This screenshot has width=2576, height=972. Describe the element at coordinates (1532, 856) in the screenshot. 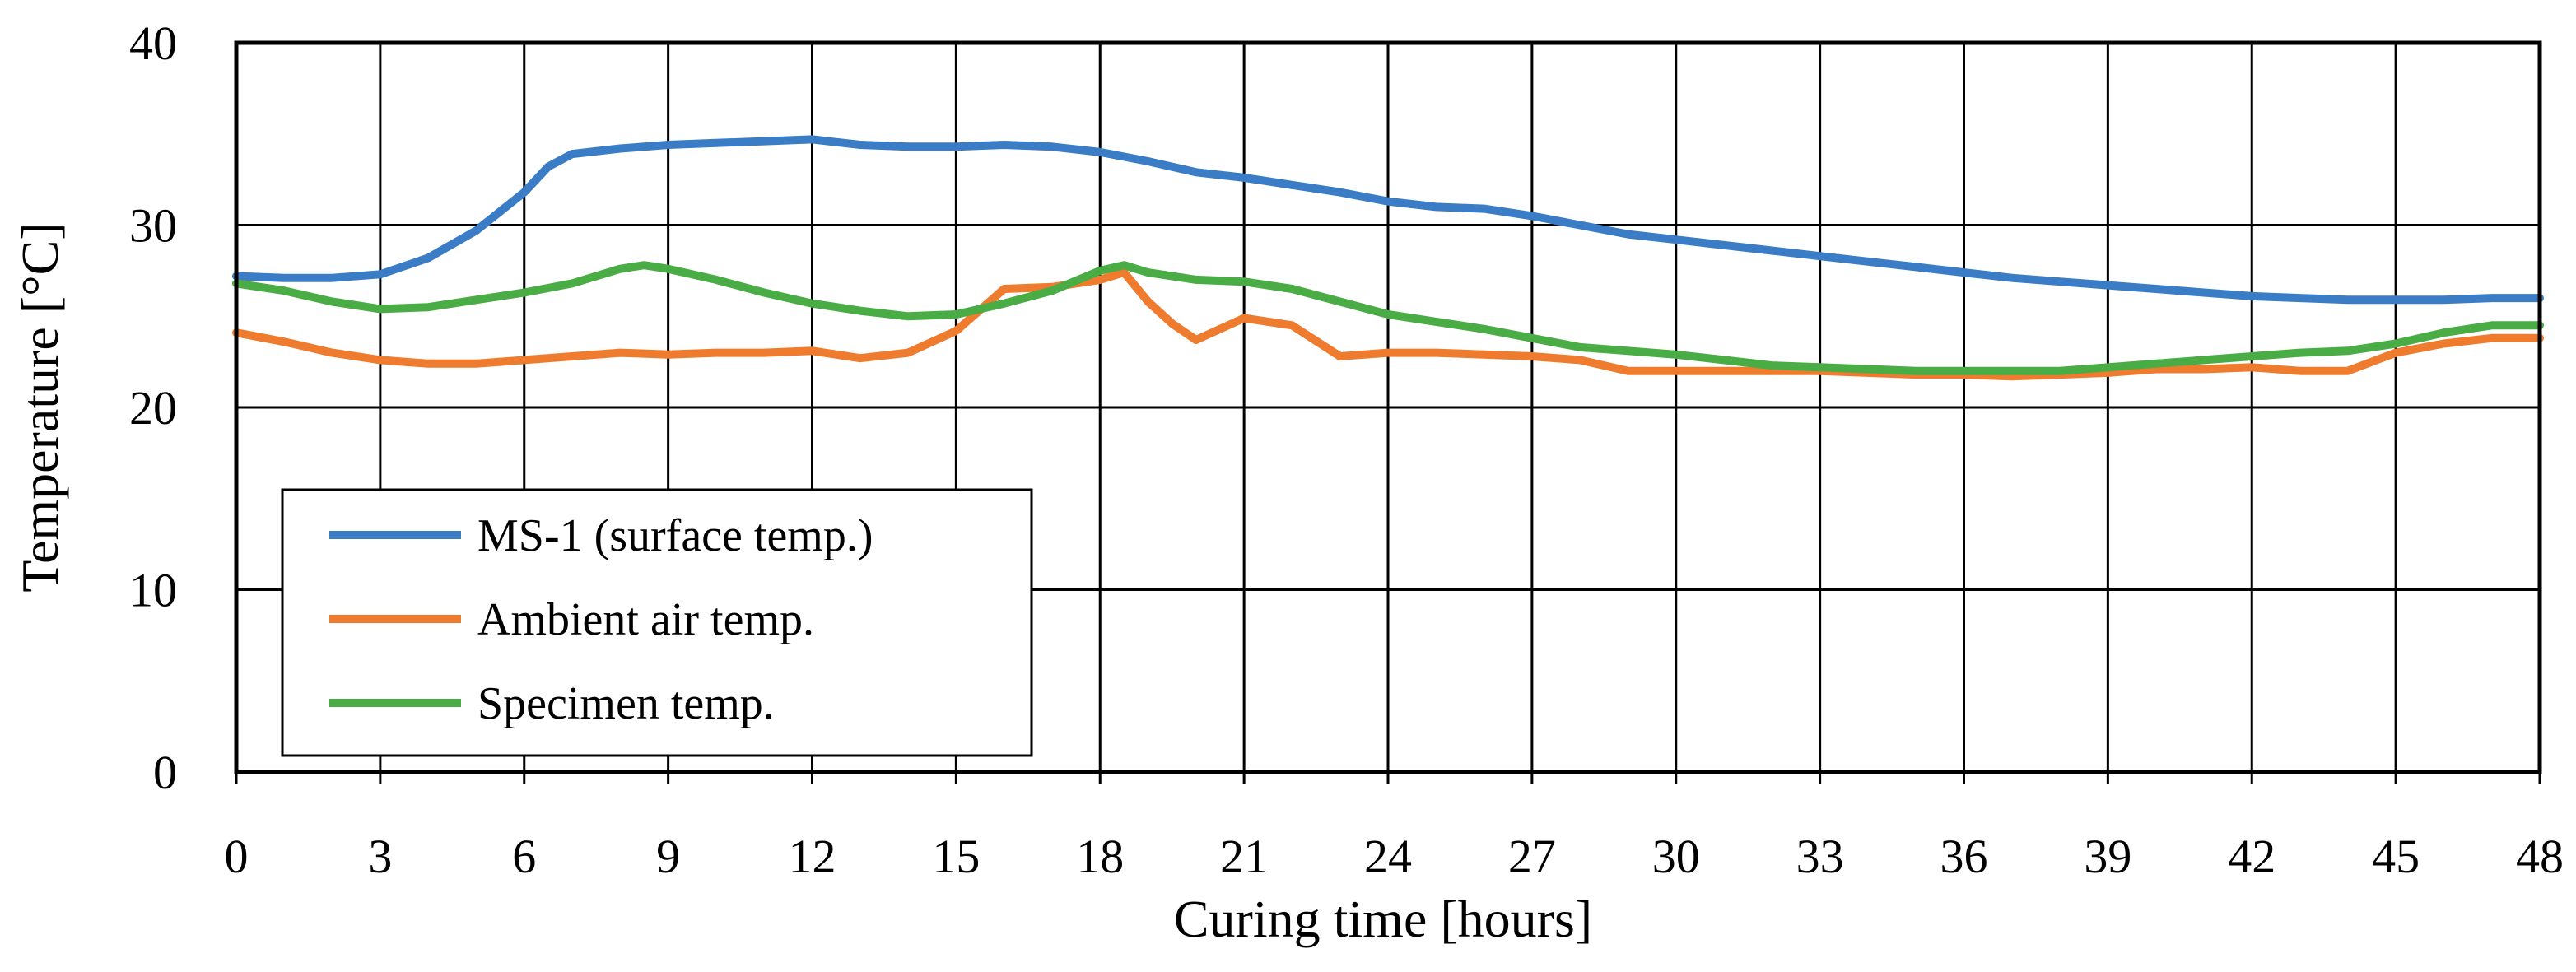

I see `x-tick-label: 27` at that location.